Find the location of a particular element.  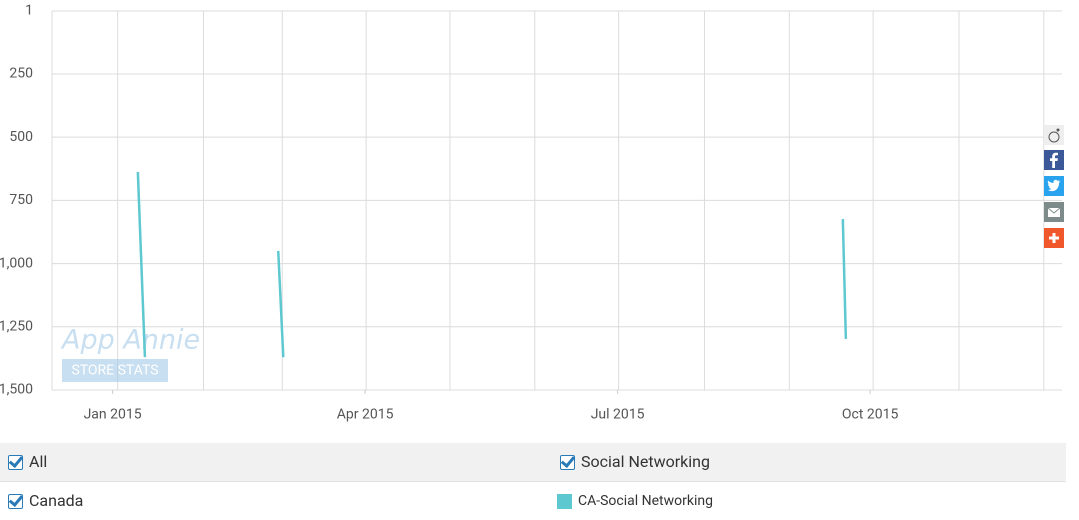

x-tick-label: Jan 2015 is located at coordinates (113, 415).